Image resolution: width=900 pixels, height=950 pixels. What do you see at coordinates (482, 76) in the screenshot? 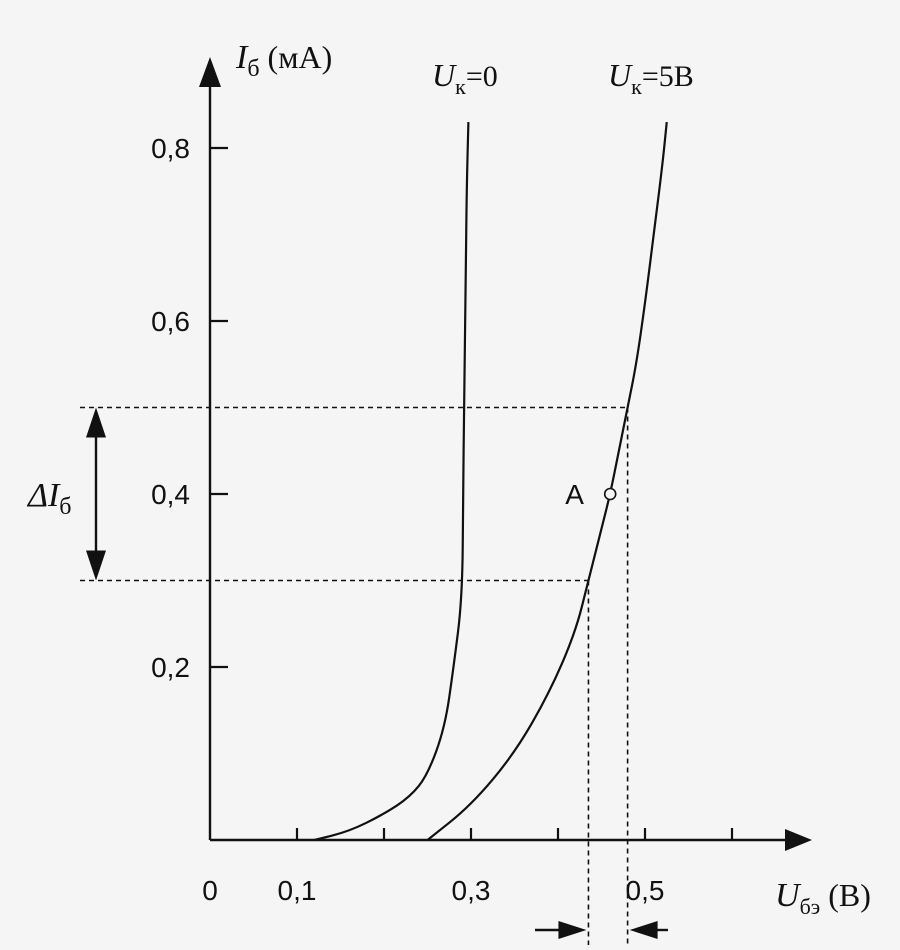
I see `series-value: =0` at bounding box center [482, 76].